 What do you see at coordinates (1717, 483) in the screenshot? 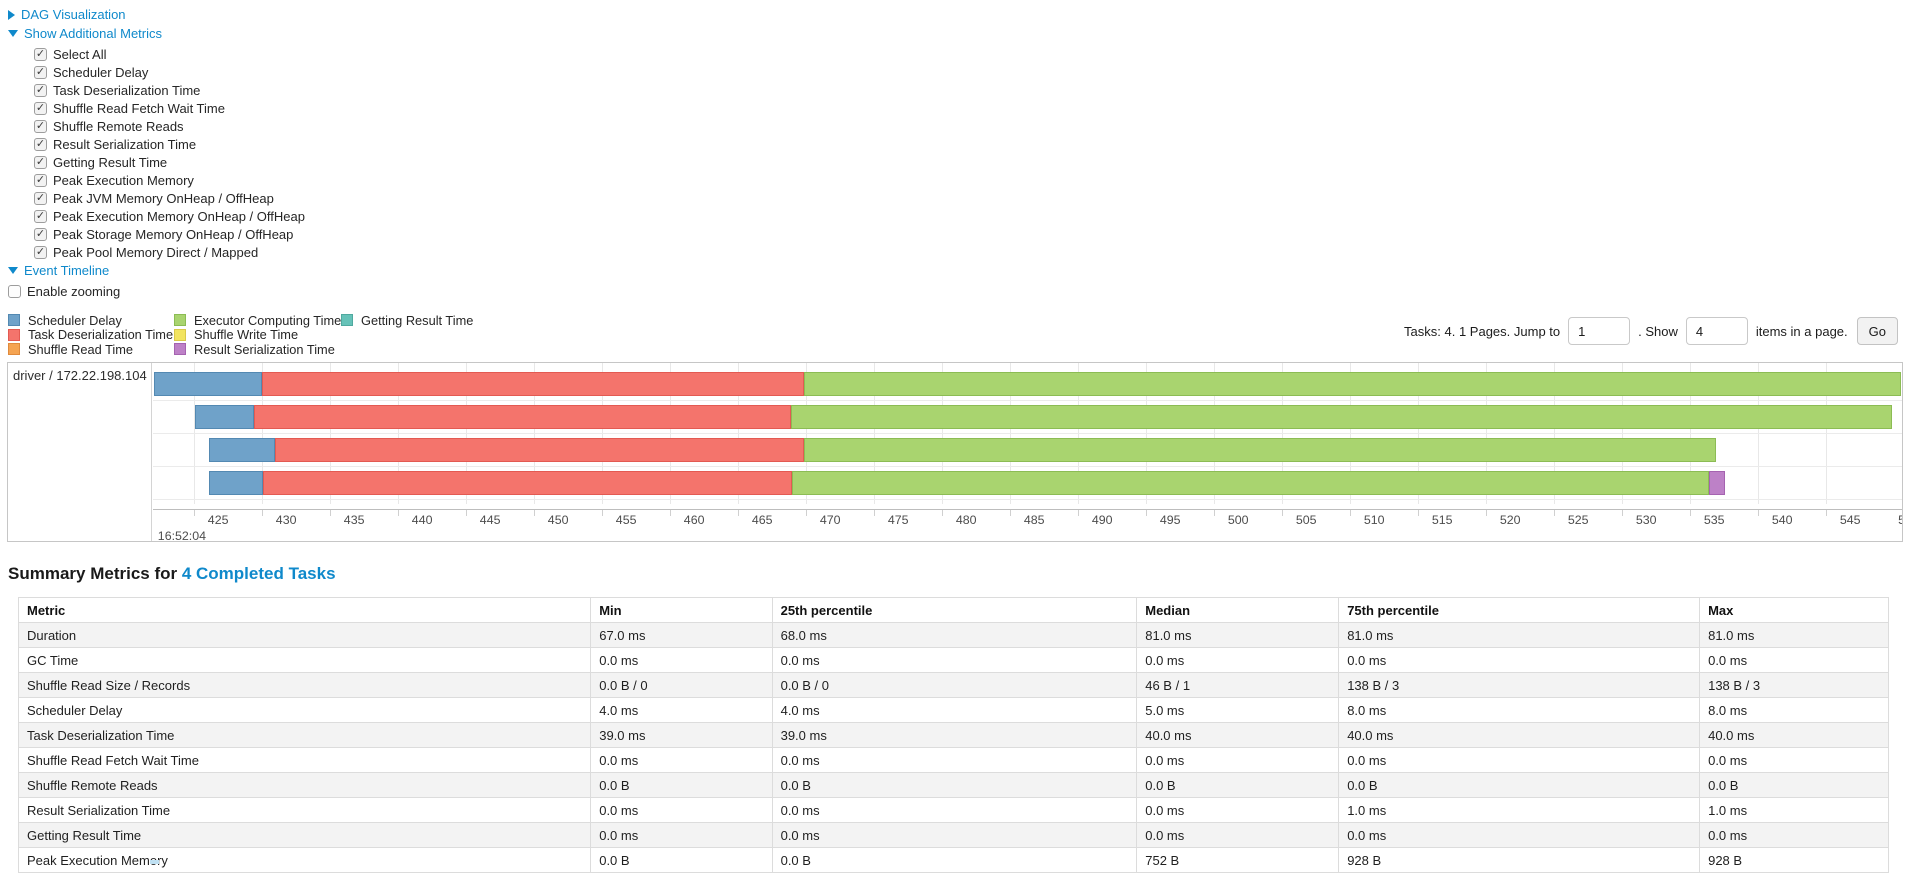
I see `result_serialization-bar-segment` at bounding box center [1717, 483].